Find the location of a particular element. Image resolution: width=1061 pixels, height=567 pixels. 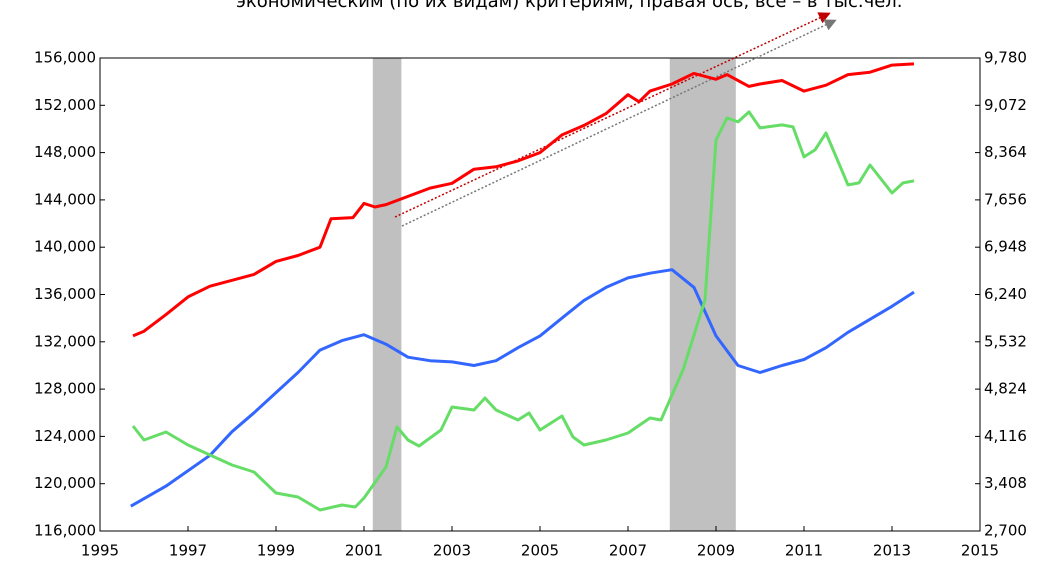

y-tick-label: 128,000 is located at coordinates (65, 389).